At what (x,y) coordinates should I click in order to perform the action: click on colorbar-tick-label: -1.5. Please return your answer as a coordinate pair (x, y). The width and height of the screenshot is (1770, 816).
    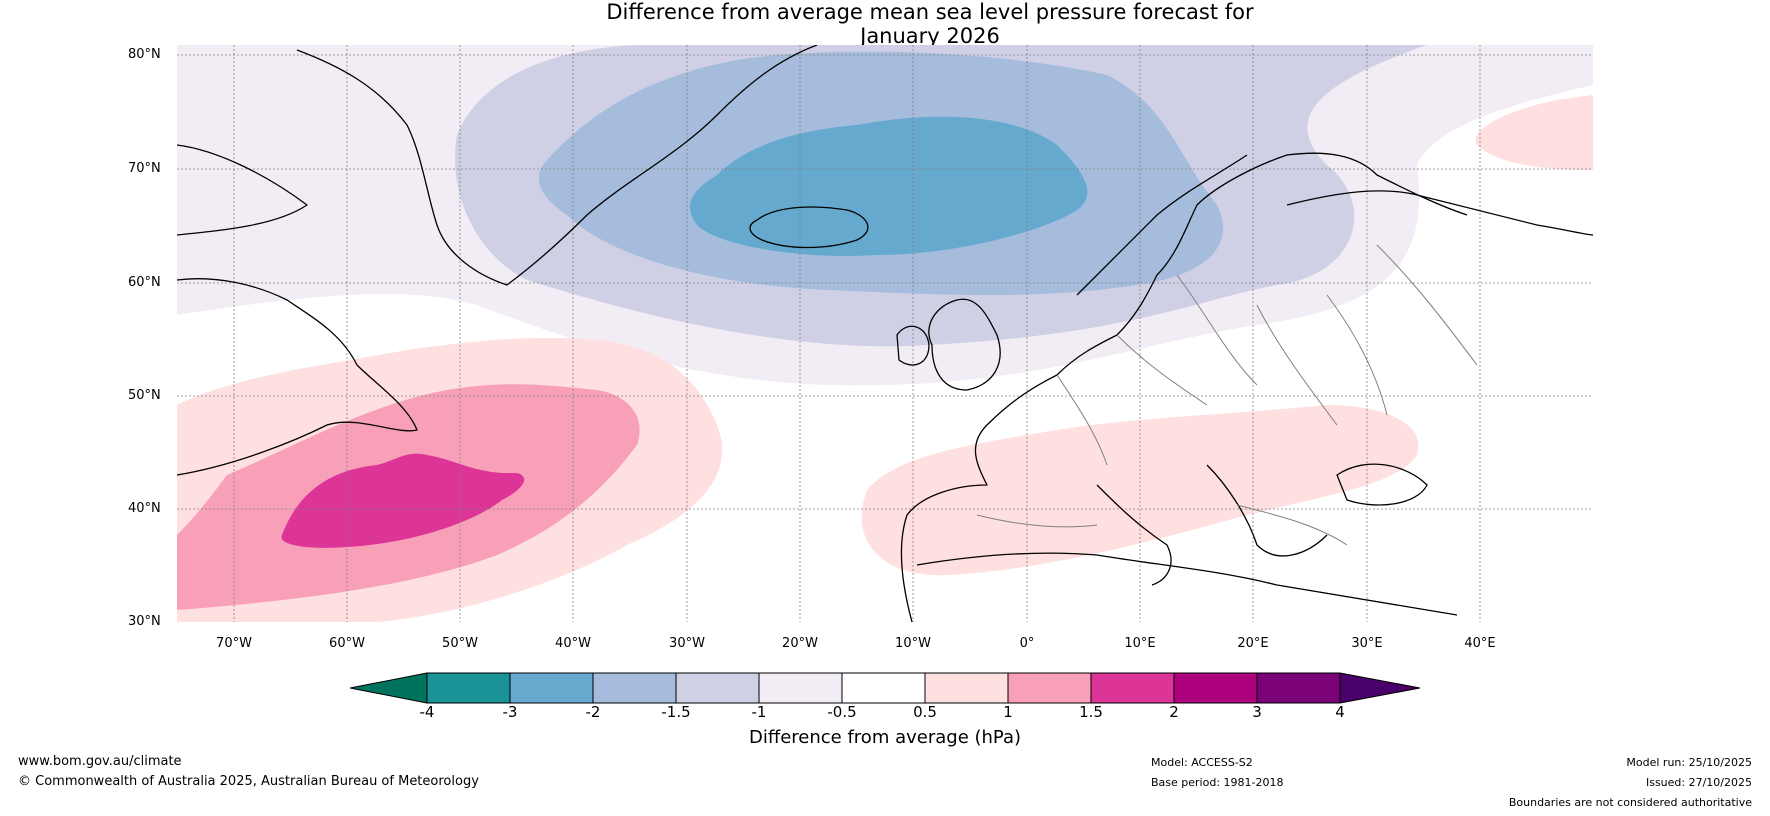
    Looking at the image, I should click on (676, 712).